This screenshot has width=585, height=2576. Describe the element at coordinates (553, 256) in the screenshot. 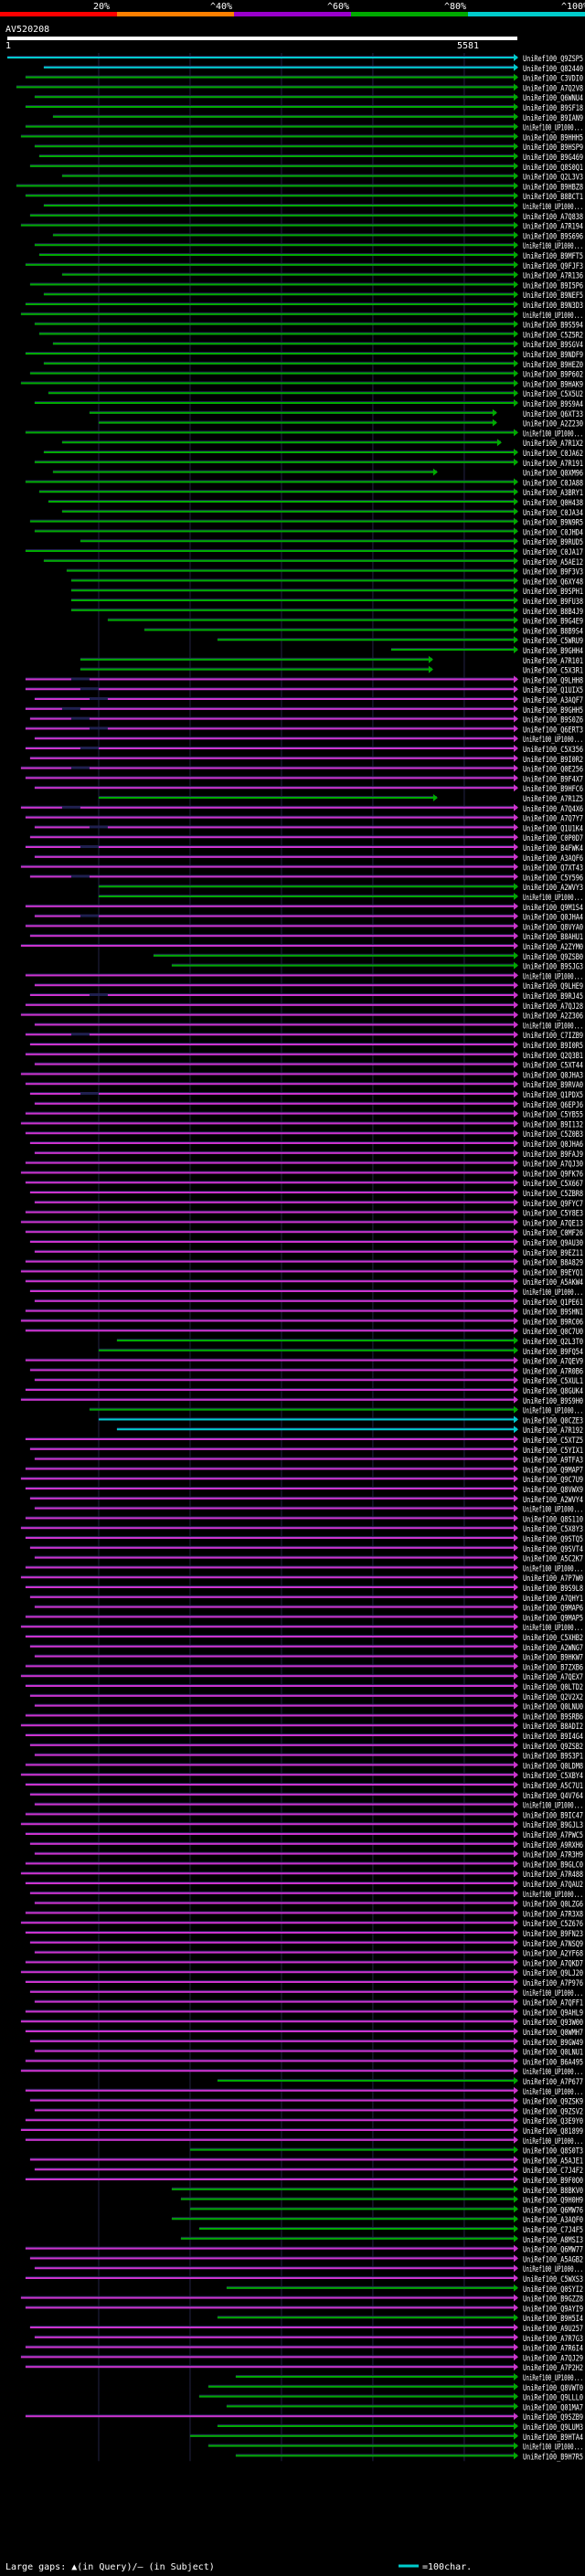

I see `hit-label: UniRef100_B9MFT5` at that location.